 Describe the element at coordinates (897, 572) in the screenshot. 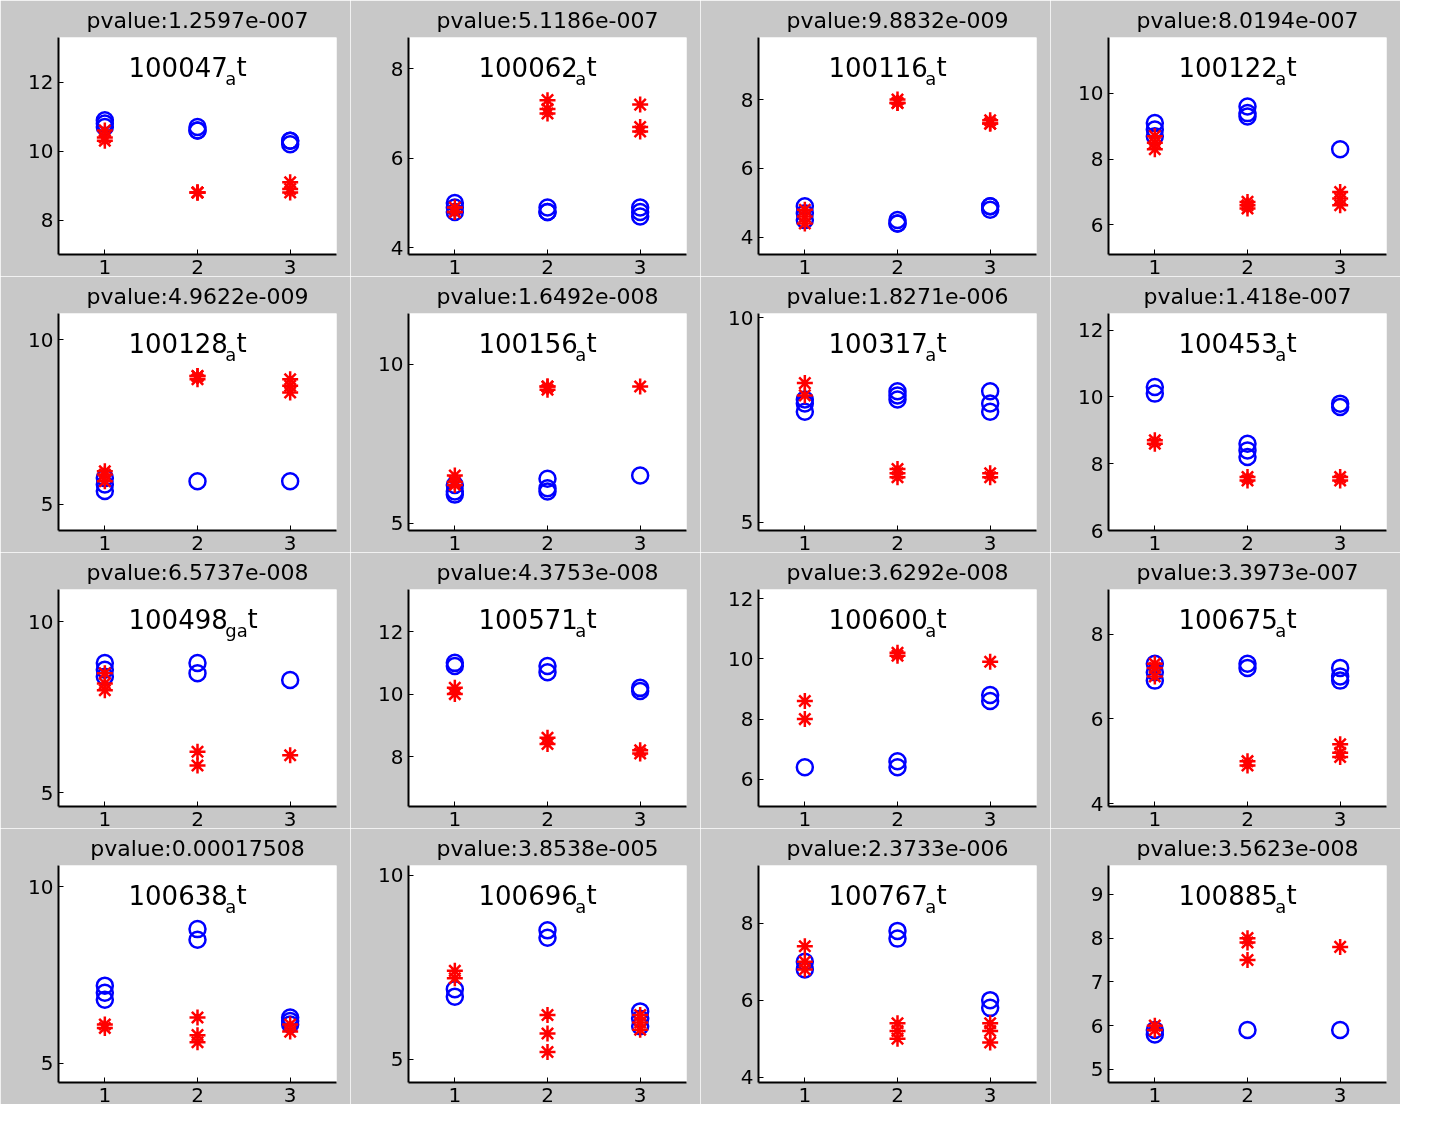

I see `chart-title: pvalue:3.6292e-008` at that location.